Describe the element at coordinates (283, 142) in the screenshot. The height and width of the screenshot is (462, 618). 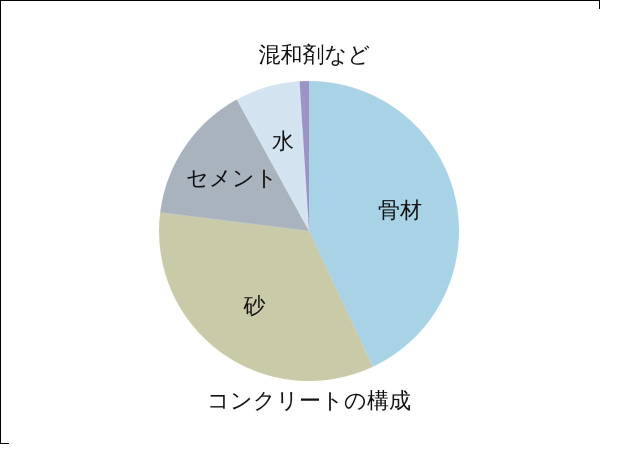
I see `slice-label: 水` at that location.